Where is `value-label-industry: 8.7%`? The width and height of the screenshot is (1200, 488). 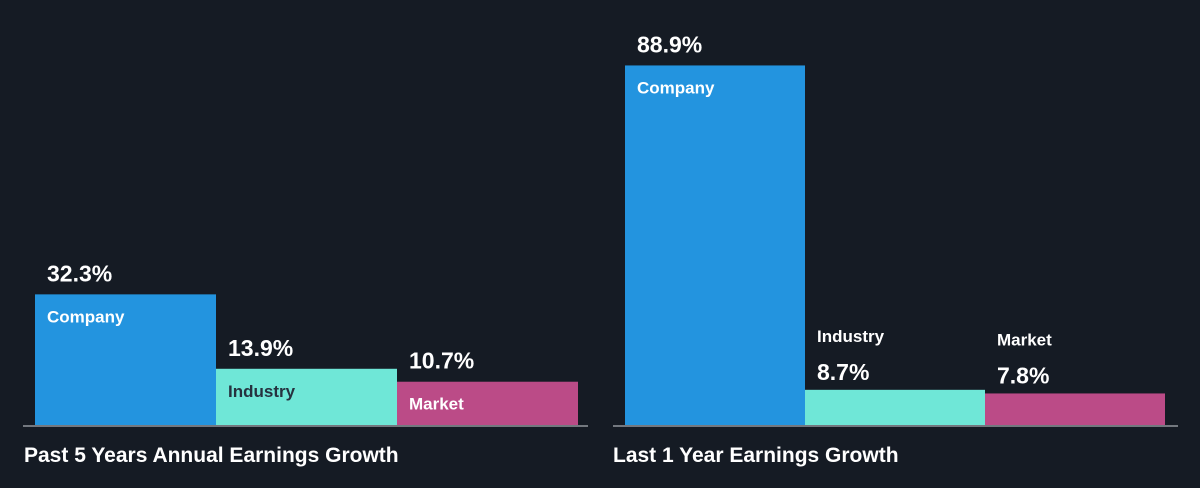
value-label-industry: 8.7% is located at coordinates (843, 372).